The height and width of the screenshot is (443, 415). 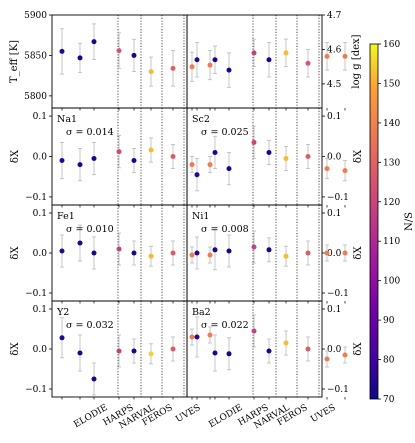 What do you see at coordinates (201, 119) in the screenshot?
I see `element-label: Sc2` at bounding box center [201, 119].